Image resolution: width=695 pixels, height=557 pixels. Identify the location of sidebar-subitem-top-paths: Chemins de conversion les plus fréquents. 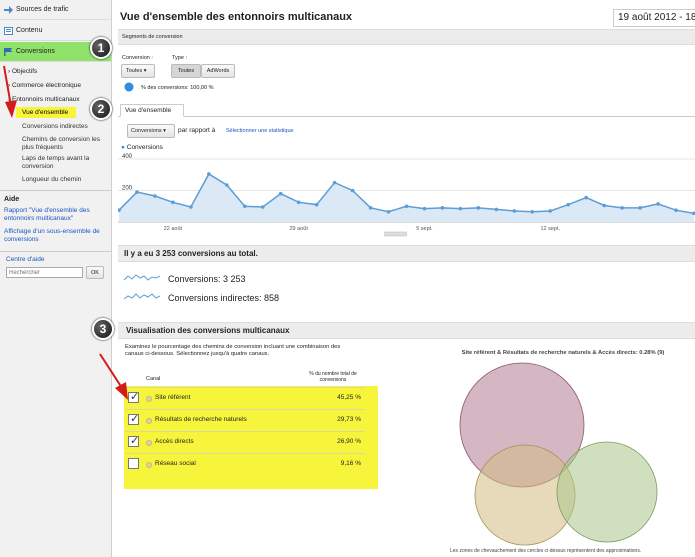
(61, 143).